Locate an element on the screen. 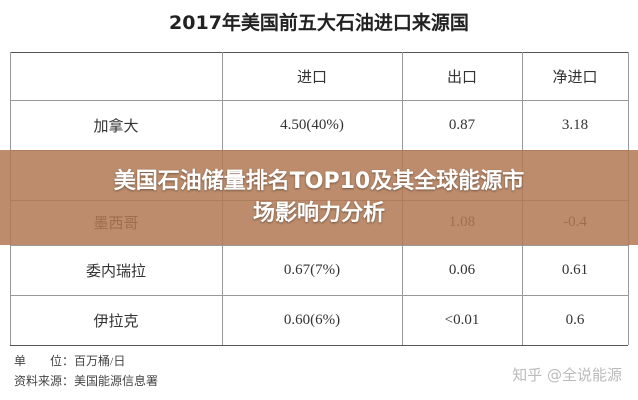 The height and width of the screenshot is (400, 638). table-title: 2017年美国前五大石油进口来源国 is located at coordinates (319, 23).